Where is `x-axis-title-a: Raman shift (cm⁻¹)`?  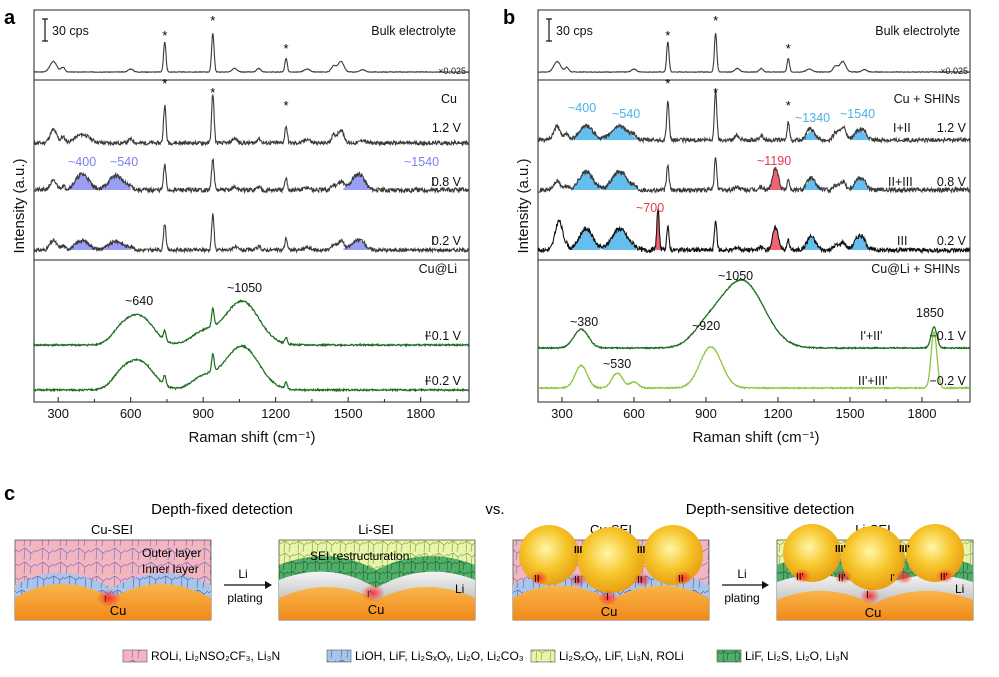
x-axis-title-a: Raman shift (cm⁻¹) is located at coordinates (251, 437).